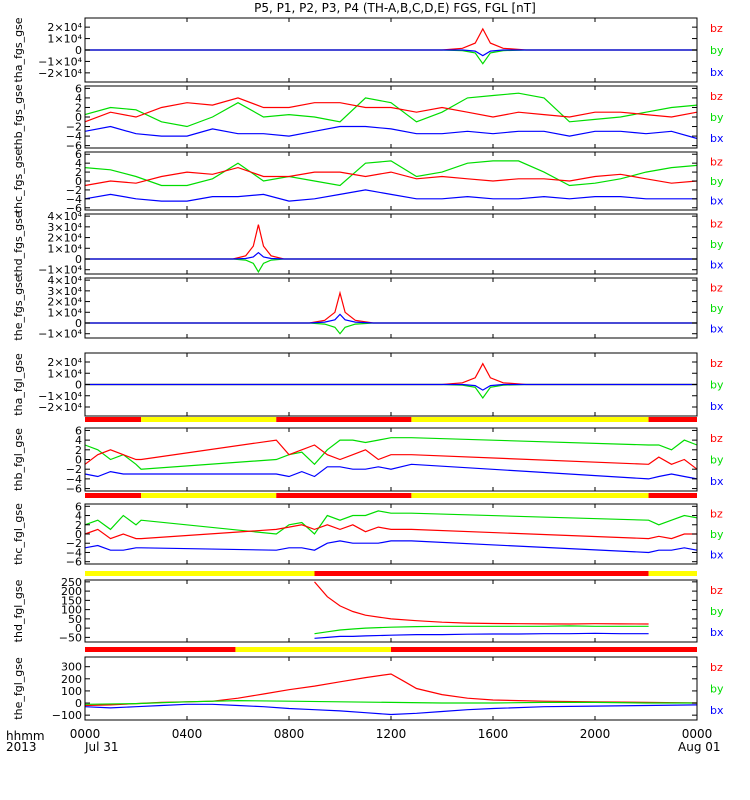 This screenshot has height=800, width=750. Describe the element at coordinates (699, 747) in the screenshot. I see `end-date-label: Aug 01` at that location.